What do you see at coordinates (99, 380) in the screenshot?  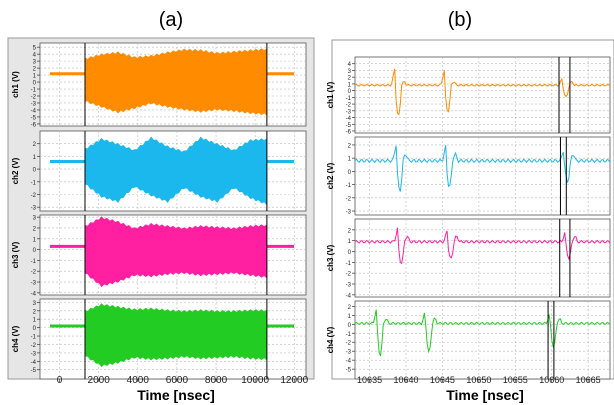 I see `xtick-label: 2000` at bounding box center [99, 380].